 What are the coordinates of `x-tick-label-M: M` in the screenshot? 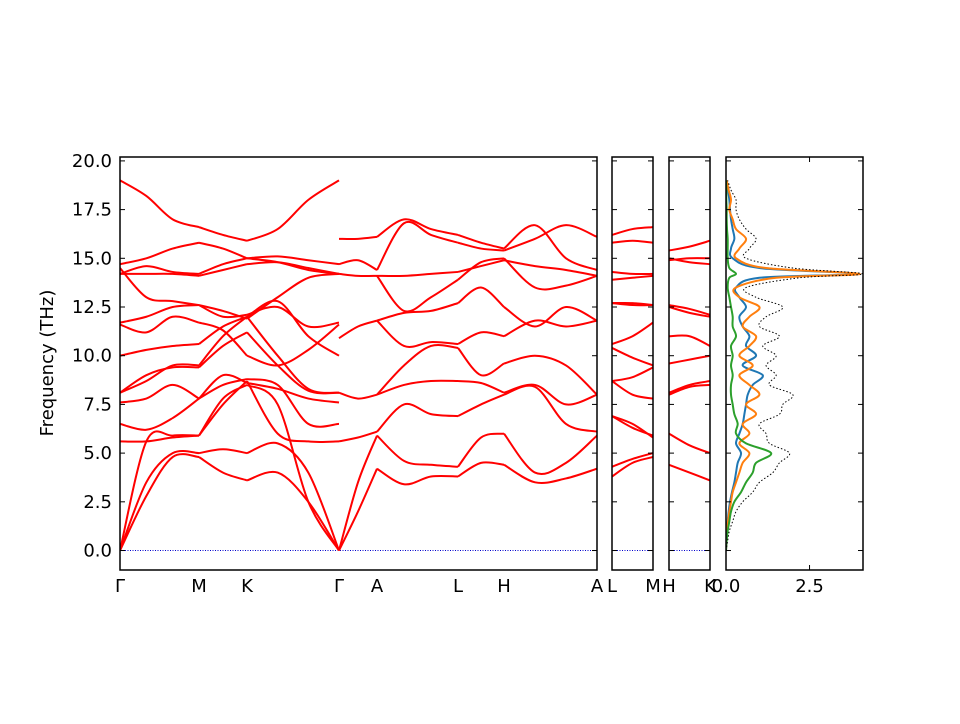 It's located at (199, 586).